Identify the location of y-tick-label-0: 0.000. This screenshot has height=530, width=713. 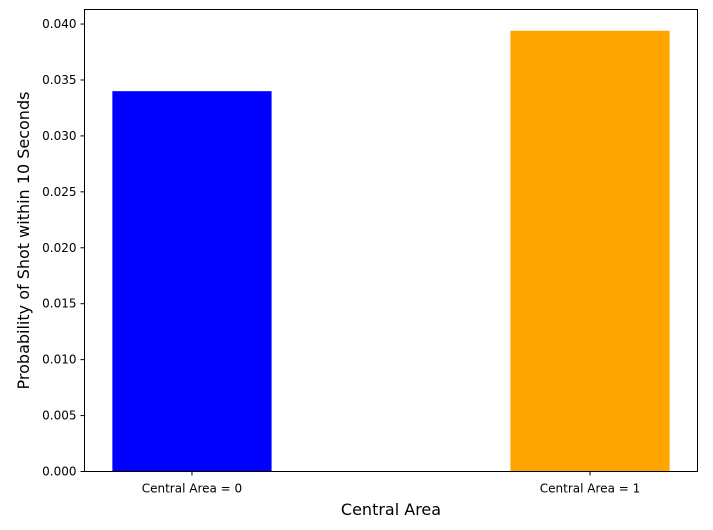
(59, 472).